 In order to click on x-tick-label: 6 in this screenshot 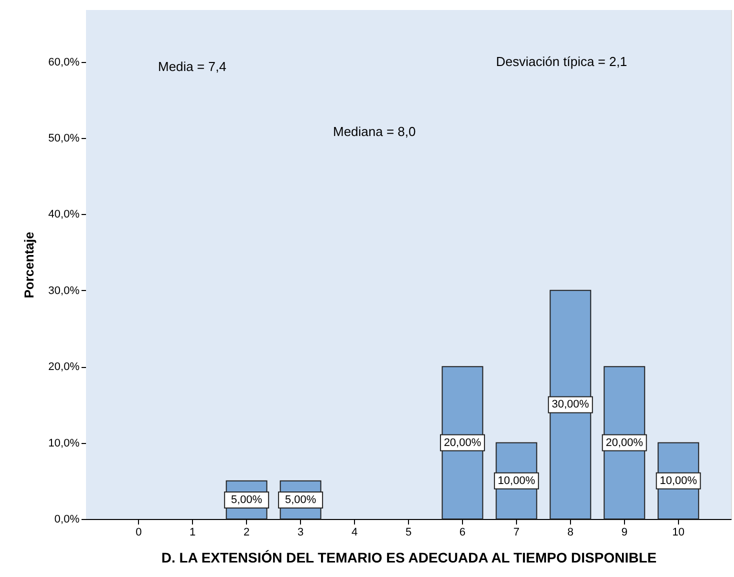, I will do `click(462, 532)`.